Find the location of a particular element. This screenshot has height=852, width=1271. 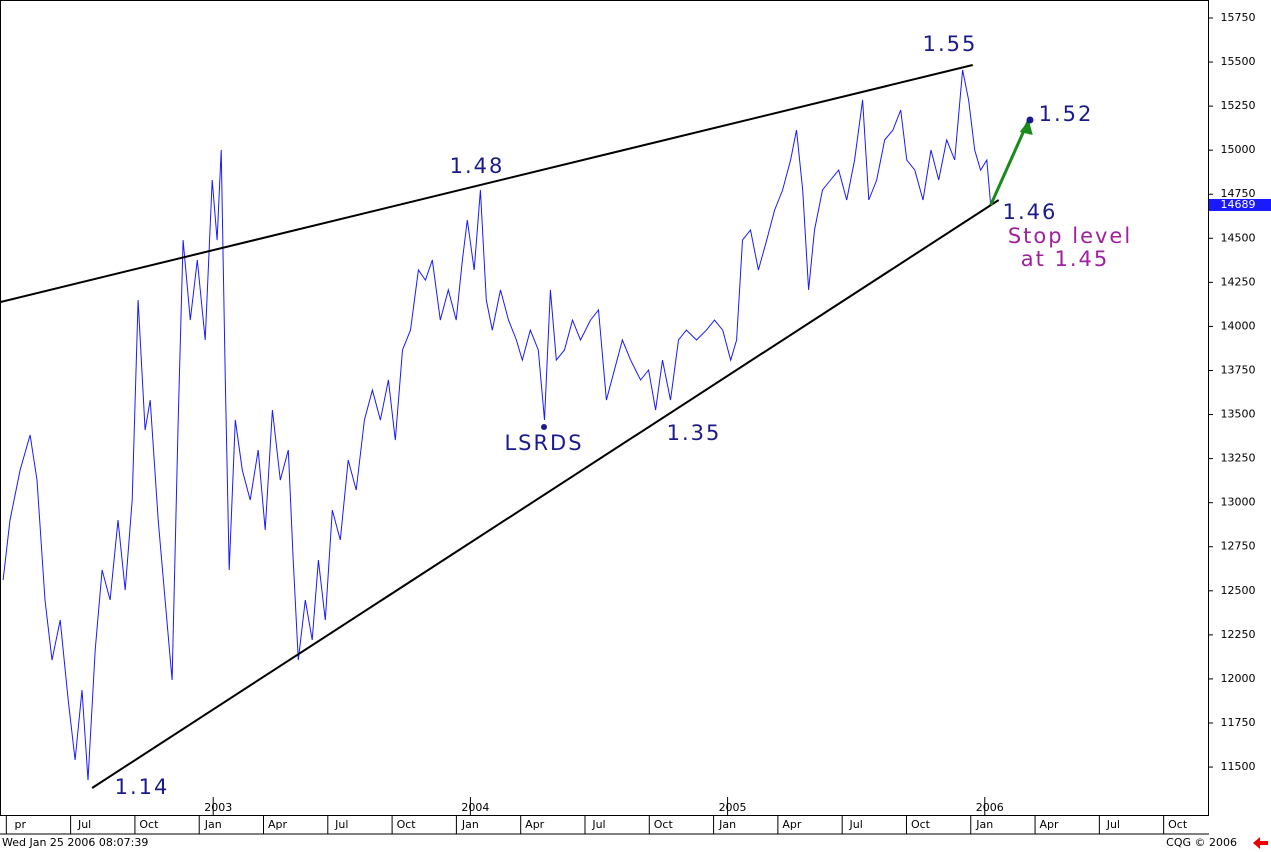

year-label: 2004 is located at coordinates (475, 807).